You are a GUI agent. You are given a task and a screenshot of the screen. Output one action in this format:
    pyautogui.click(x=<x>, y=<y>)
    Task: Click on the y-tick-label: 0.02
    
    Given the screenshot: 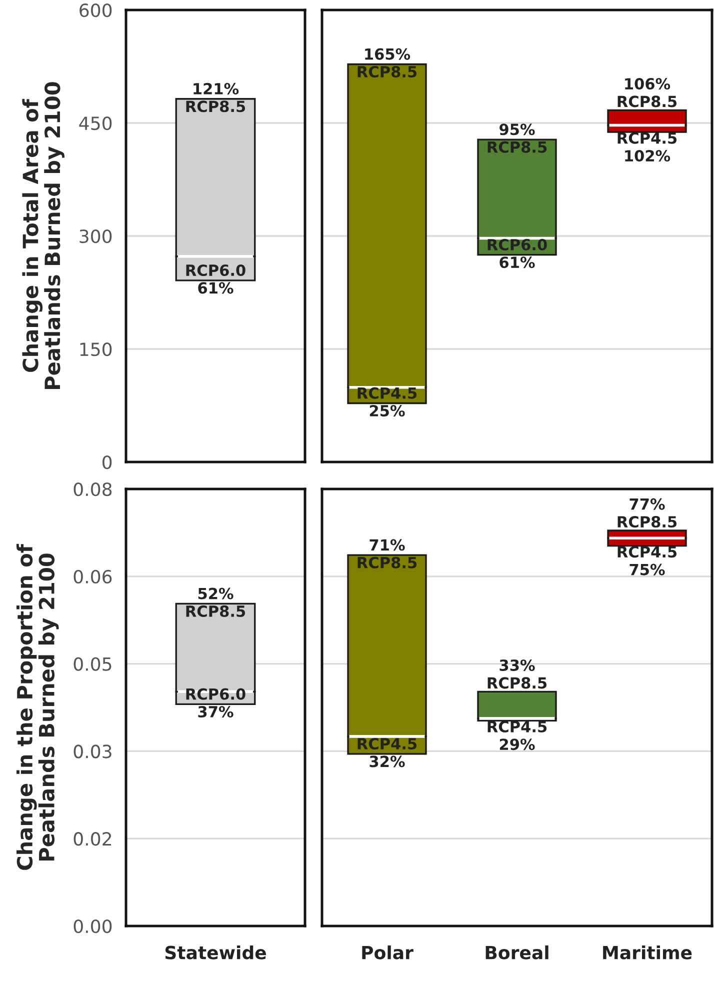 What is the action you would take?
    pyautogui.click(x=92, y=839)
    